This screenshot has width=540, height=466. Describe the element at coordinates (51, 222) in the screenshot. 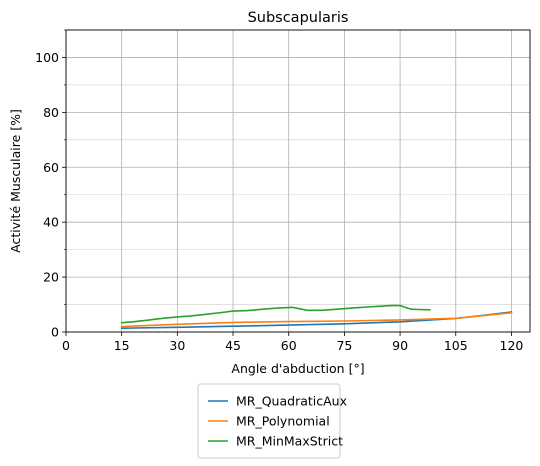

I see `y-tick-label: 40` at that location.